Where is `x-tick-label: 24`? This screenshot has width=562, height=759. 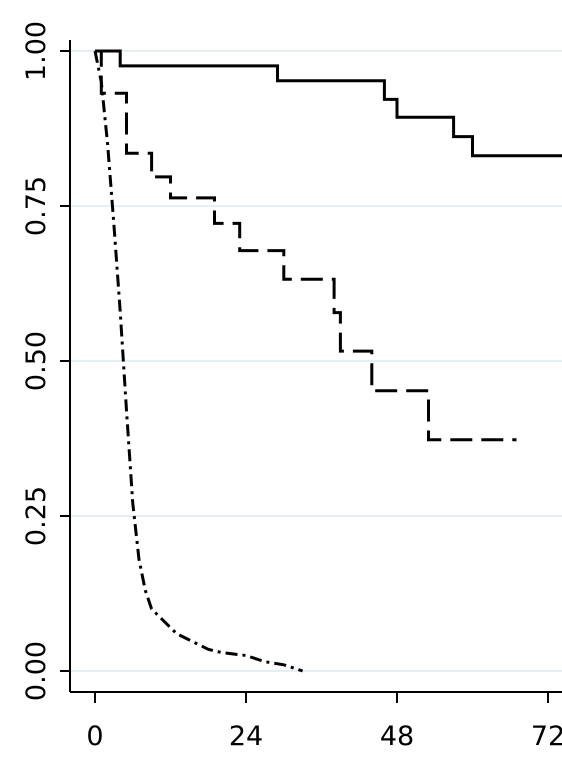
x-tick-label: 24 is located at coordinates (246, 736).